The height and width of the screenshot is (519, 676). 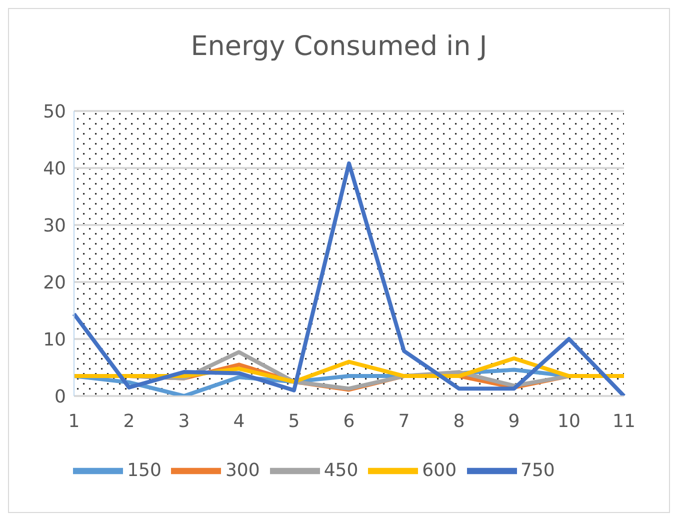 I want to click on legend-label: 450, so click(x=341, y=470).